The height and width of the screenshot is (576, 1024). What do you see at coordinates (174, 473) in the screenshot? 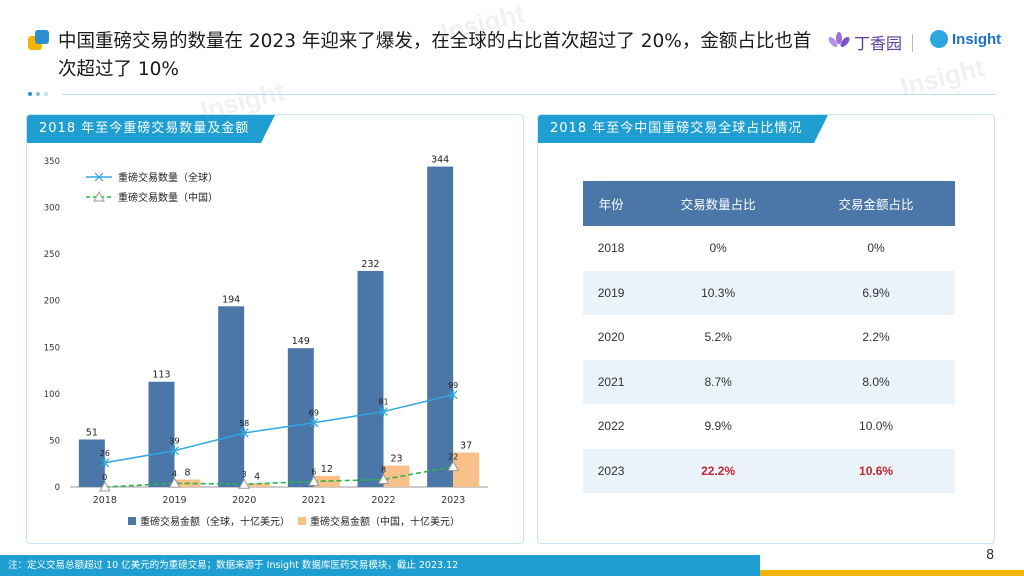
I see `line-china-label: 4` at bounding box center [174, 473].